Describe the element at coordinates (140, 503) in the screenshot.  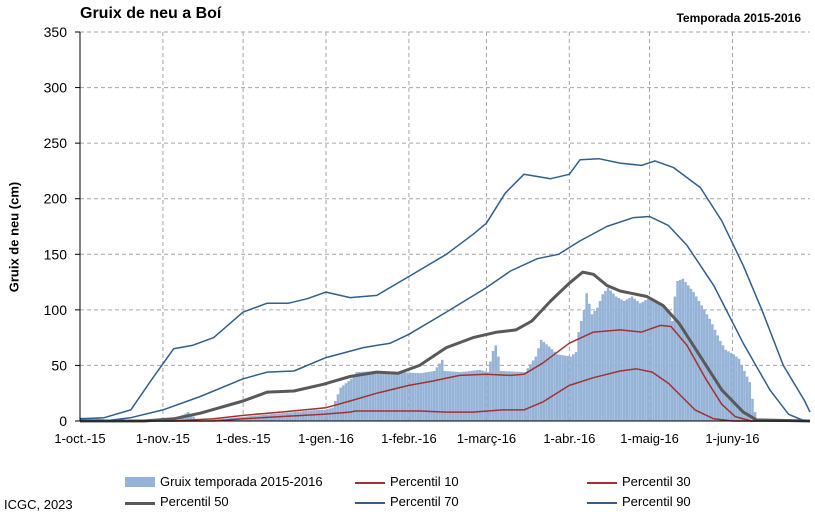
I see `legend-swatch-p50` at that location.